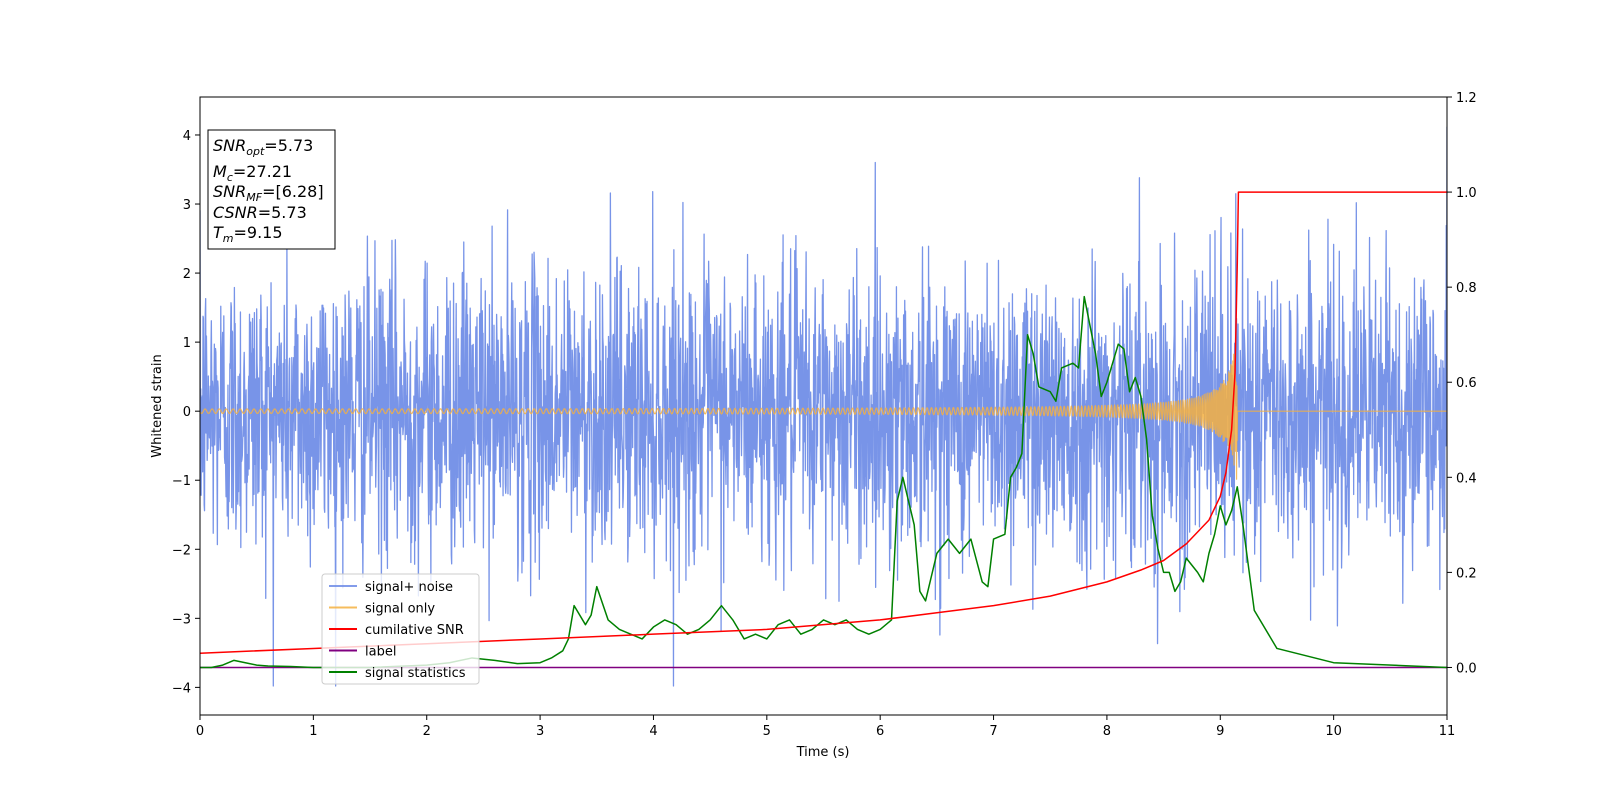 This screenshot has height=800, width=1600. Describe the element at coordinates (248, 234) in the screenshot. I see `annotation-line-4: Tm=9.15` at that location.